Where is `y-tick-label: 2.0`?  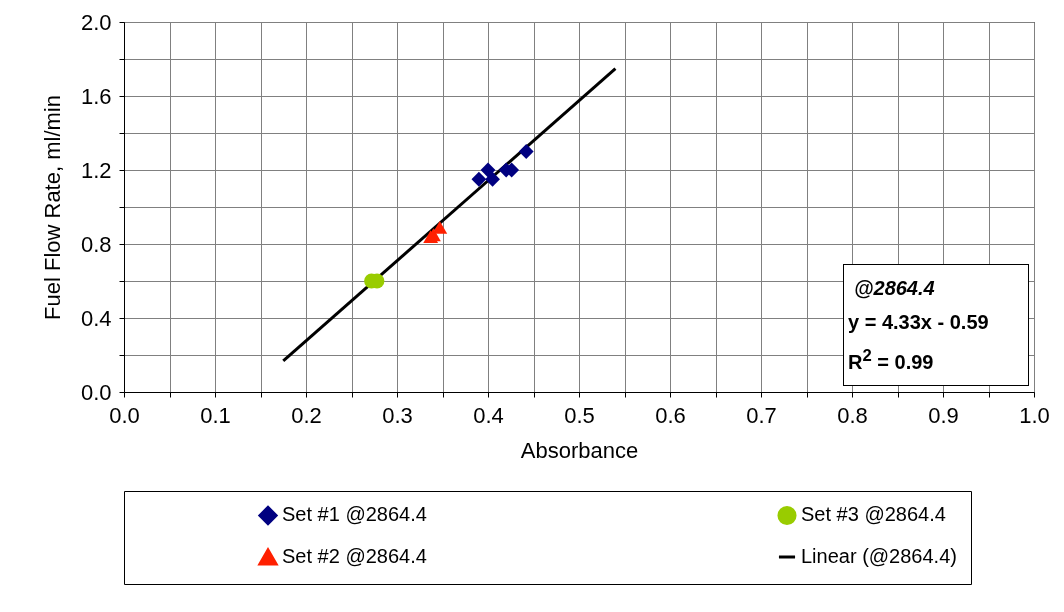 y-tick-label: 2.0 is located at coordinates (96, 22).